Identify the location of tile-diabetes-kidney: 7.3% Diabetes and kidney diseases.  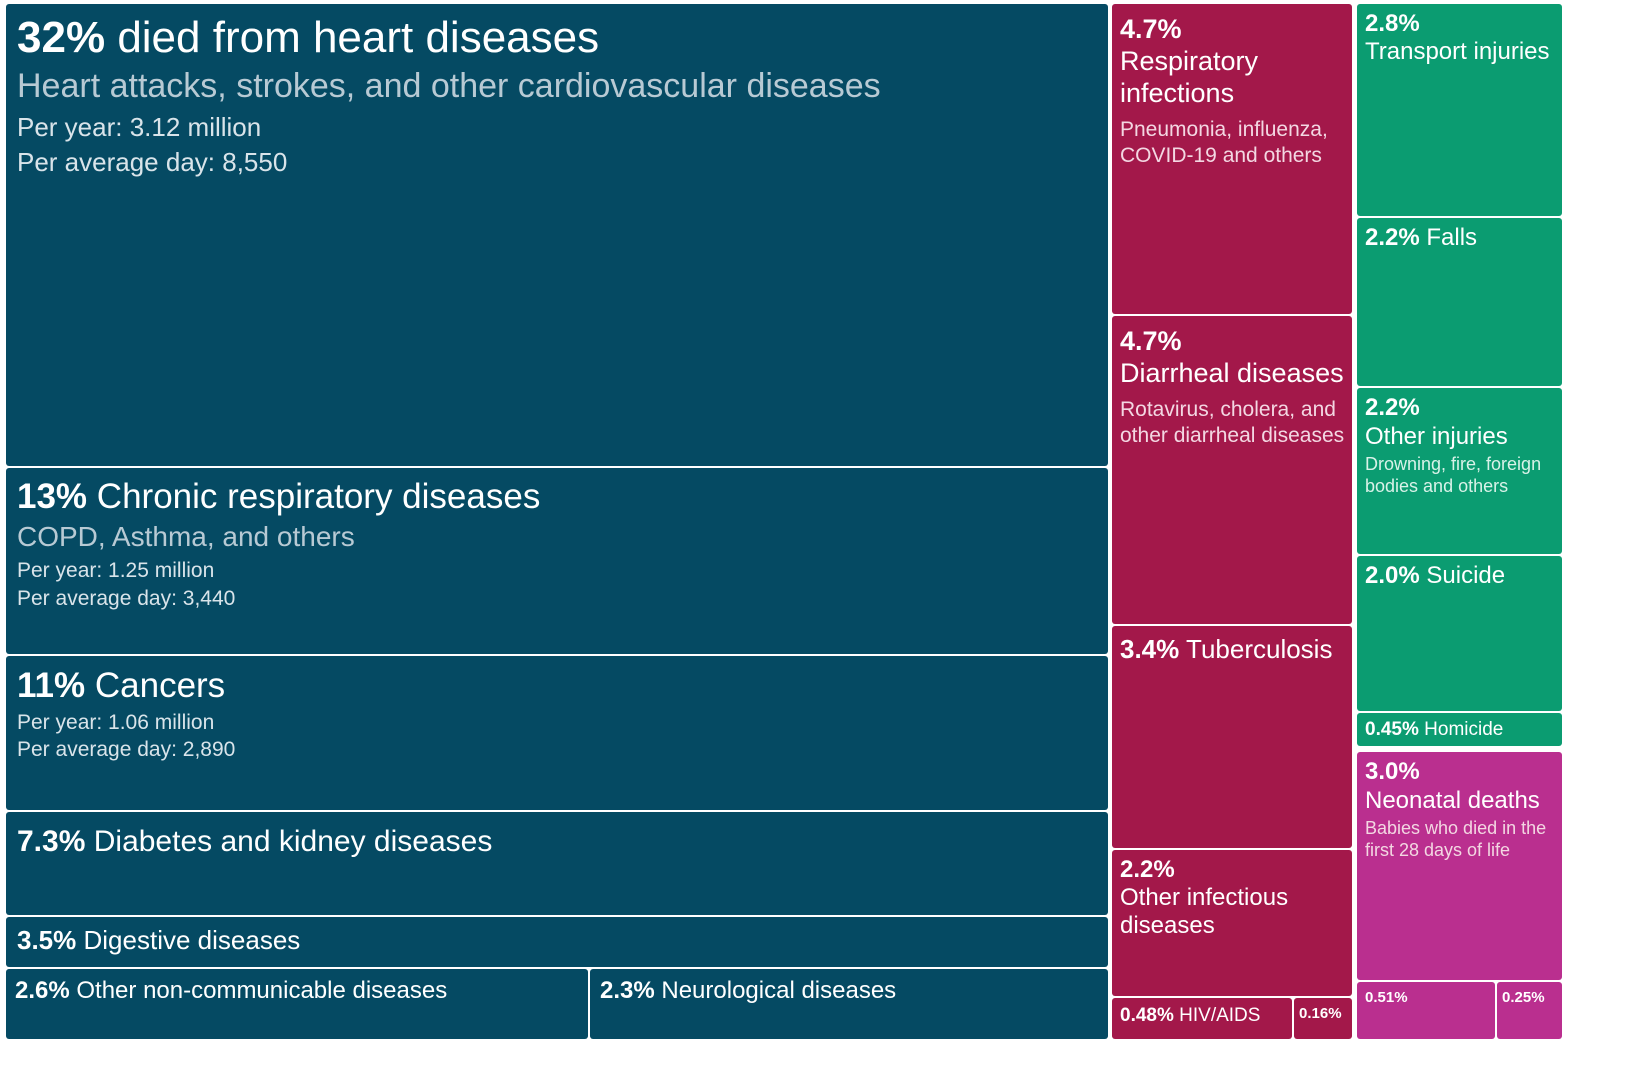
(557, 863).